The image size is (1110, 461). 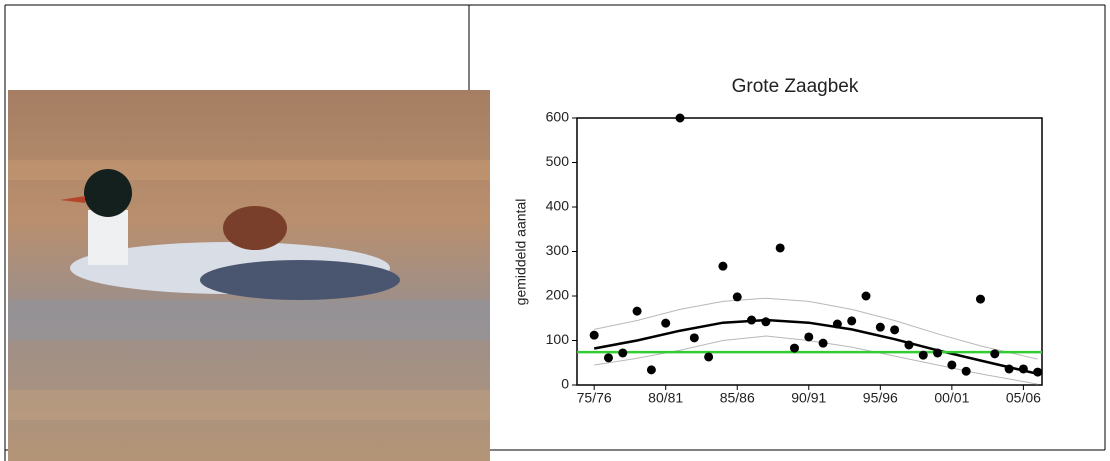 What do you see at coordinates (558, 339) in the screenshot?
I see `y-tick-label: 100` at bounding box center [558, 339].